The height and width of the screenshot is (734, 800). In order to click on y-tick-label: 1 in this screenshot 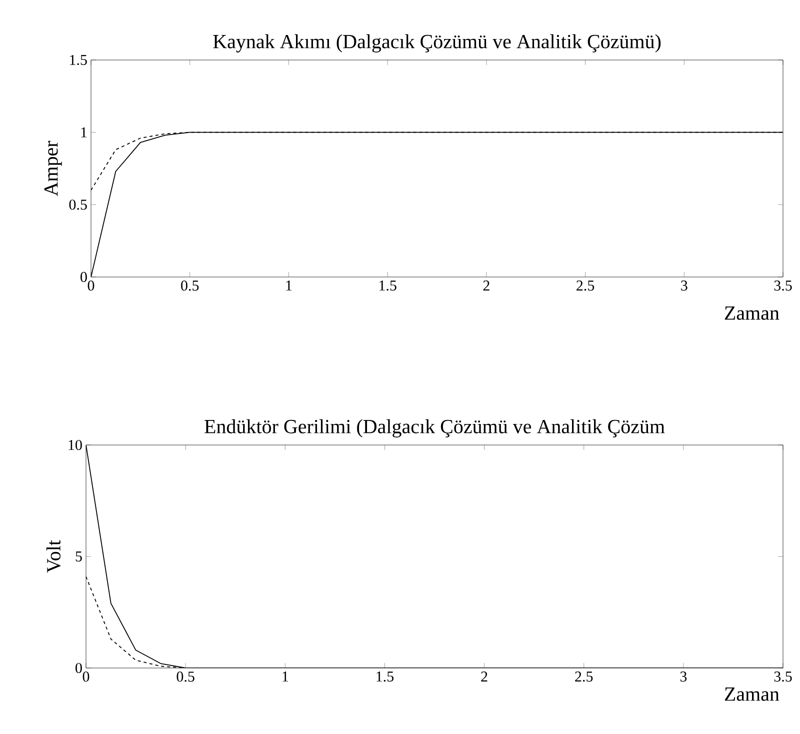, I will do `click(84, 132)`.